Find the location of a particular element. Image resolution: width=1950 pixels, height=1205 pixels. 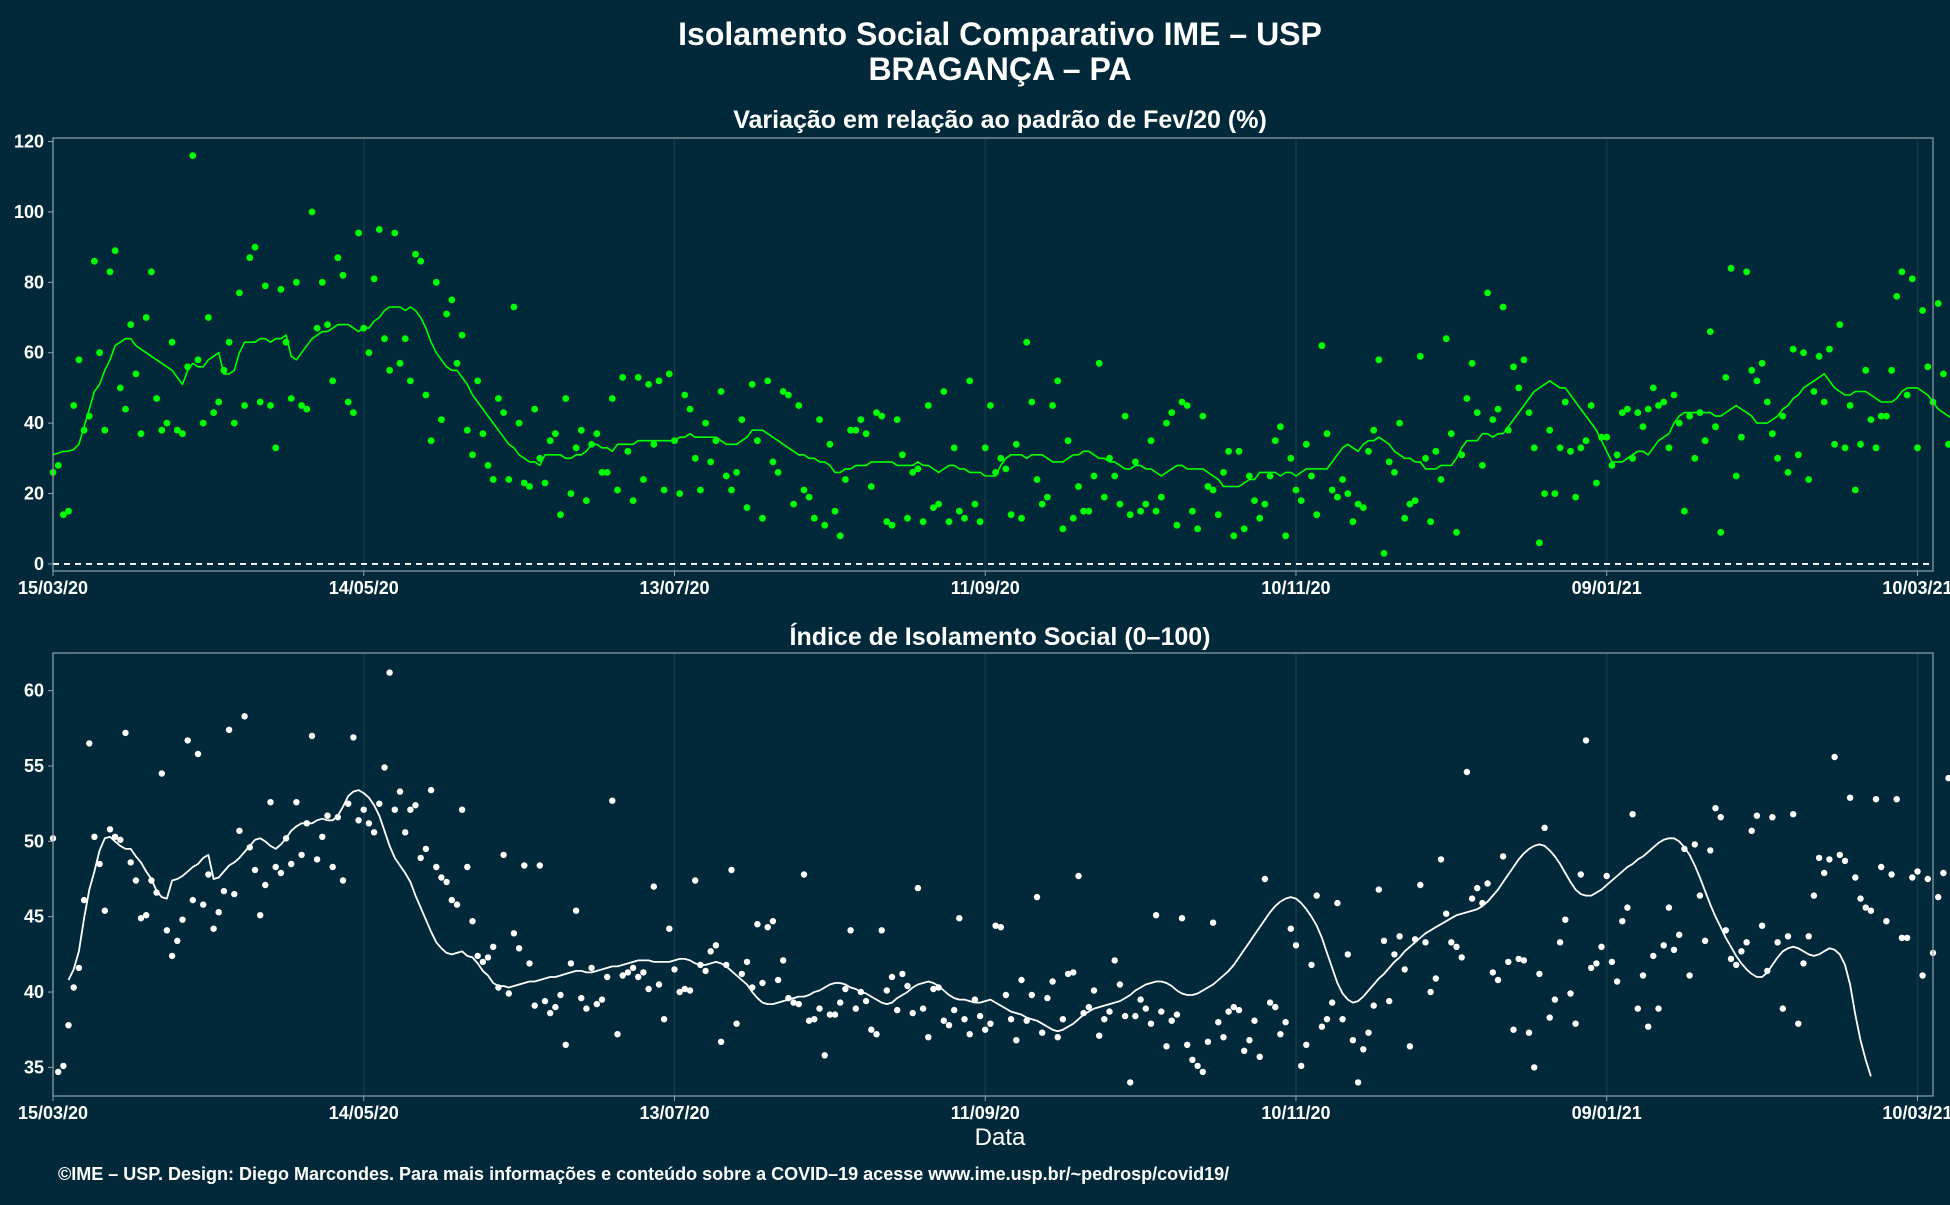

y-tick-label: 55 is located at coordinates (34, 766).